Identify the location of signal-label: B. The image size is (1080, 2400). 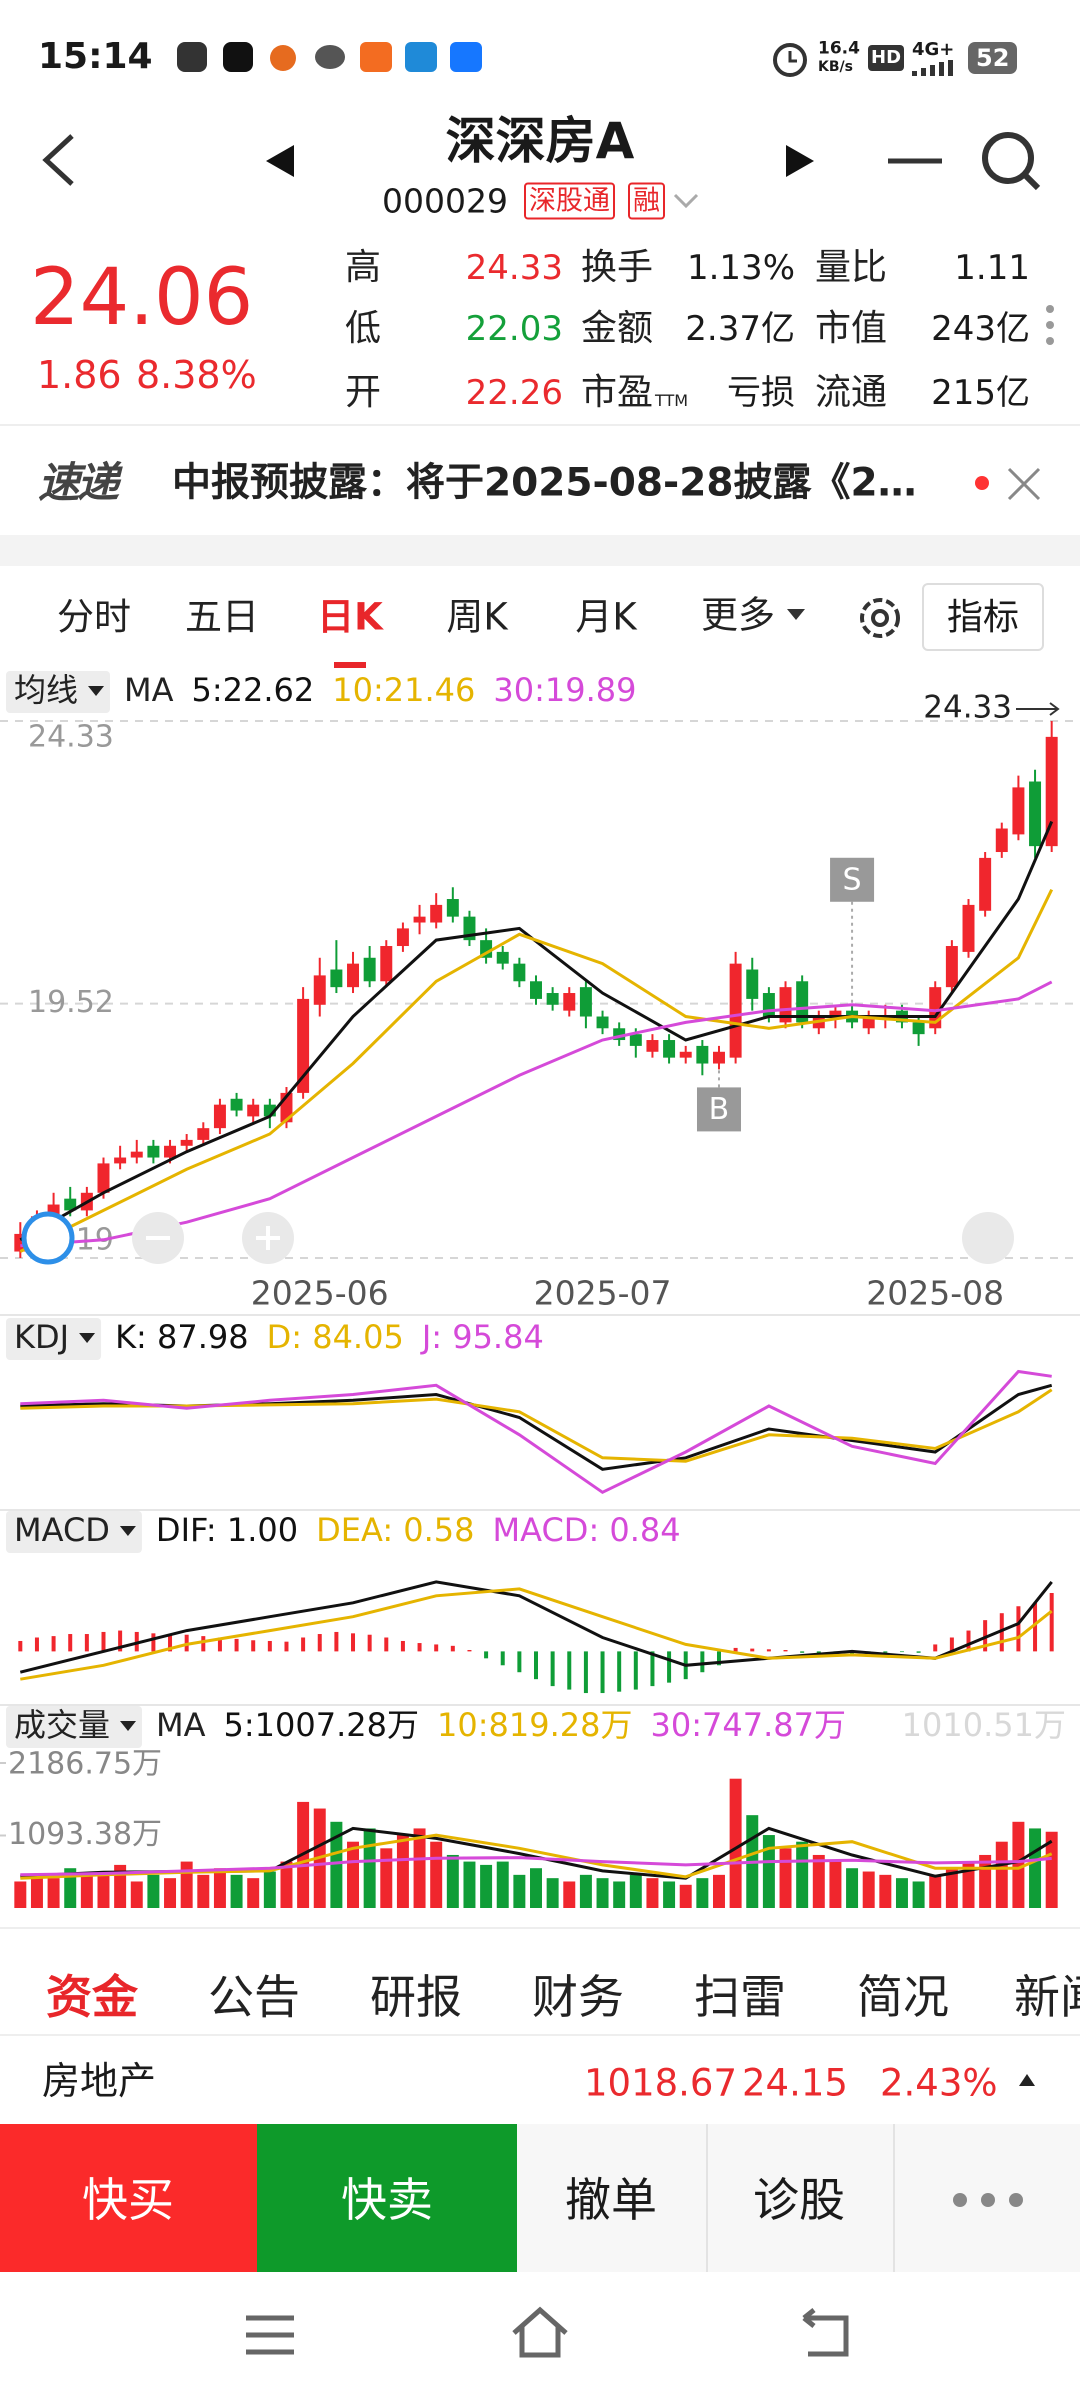
(719, 1109).